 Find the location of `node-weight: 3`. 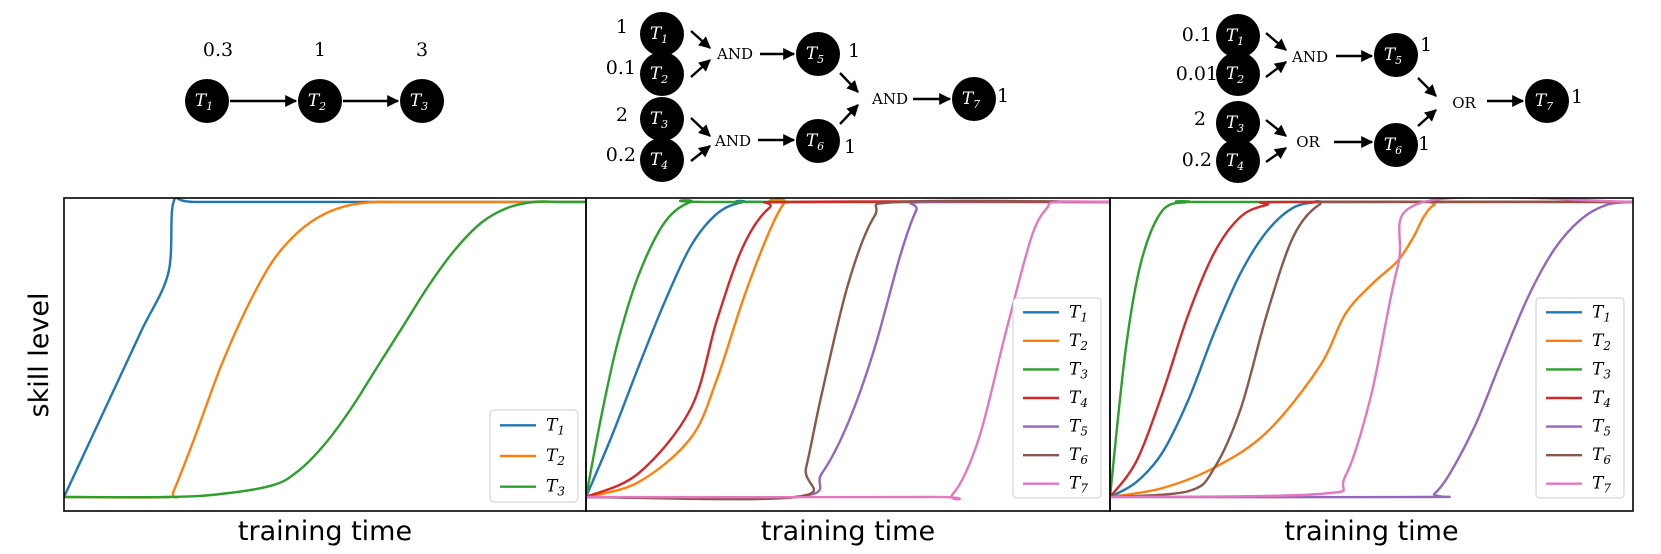

node-weight: 3 is located at coordinates (422, 50).